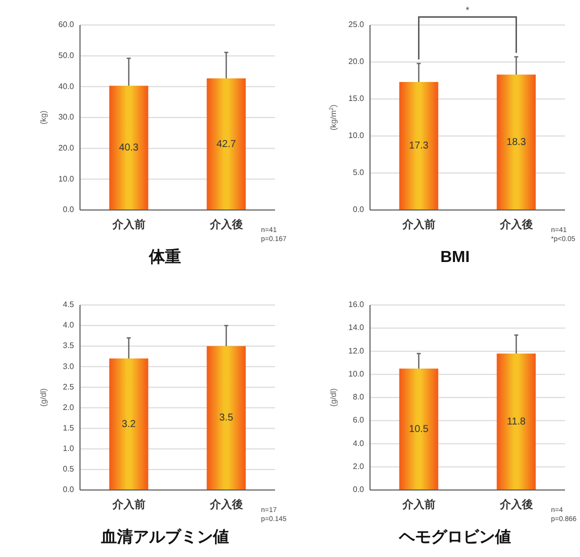 The height and width of the screenshot is (557, 580). Describe the element at coordinates (66, 55) in the screenshot. I see `y-tick-label: 50.0` at that location.